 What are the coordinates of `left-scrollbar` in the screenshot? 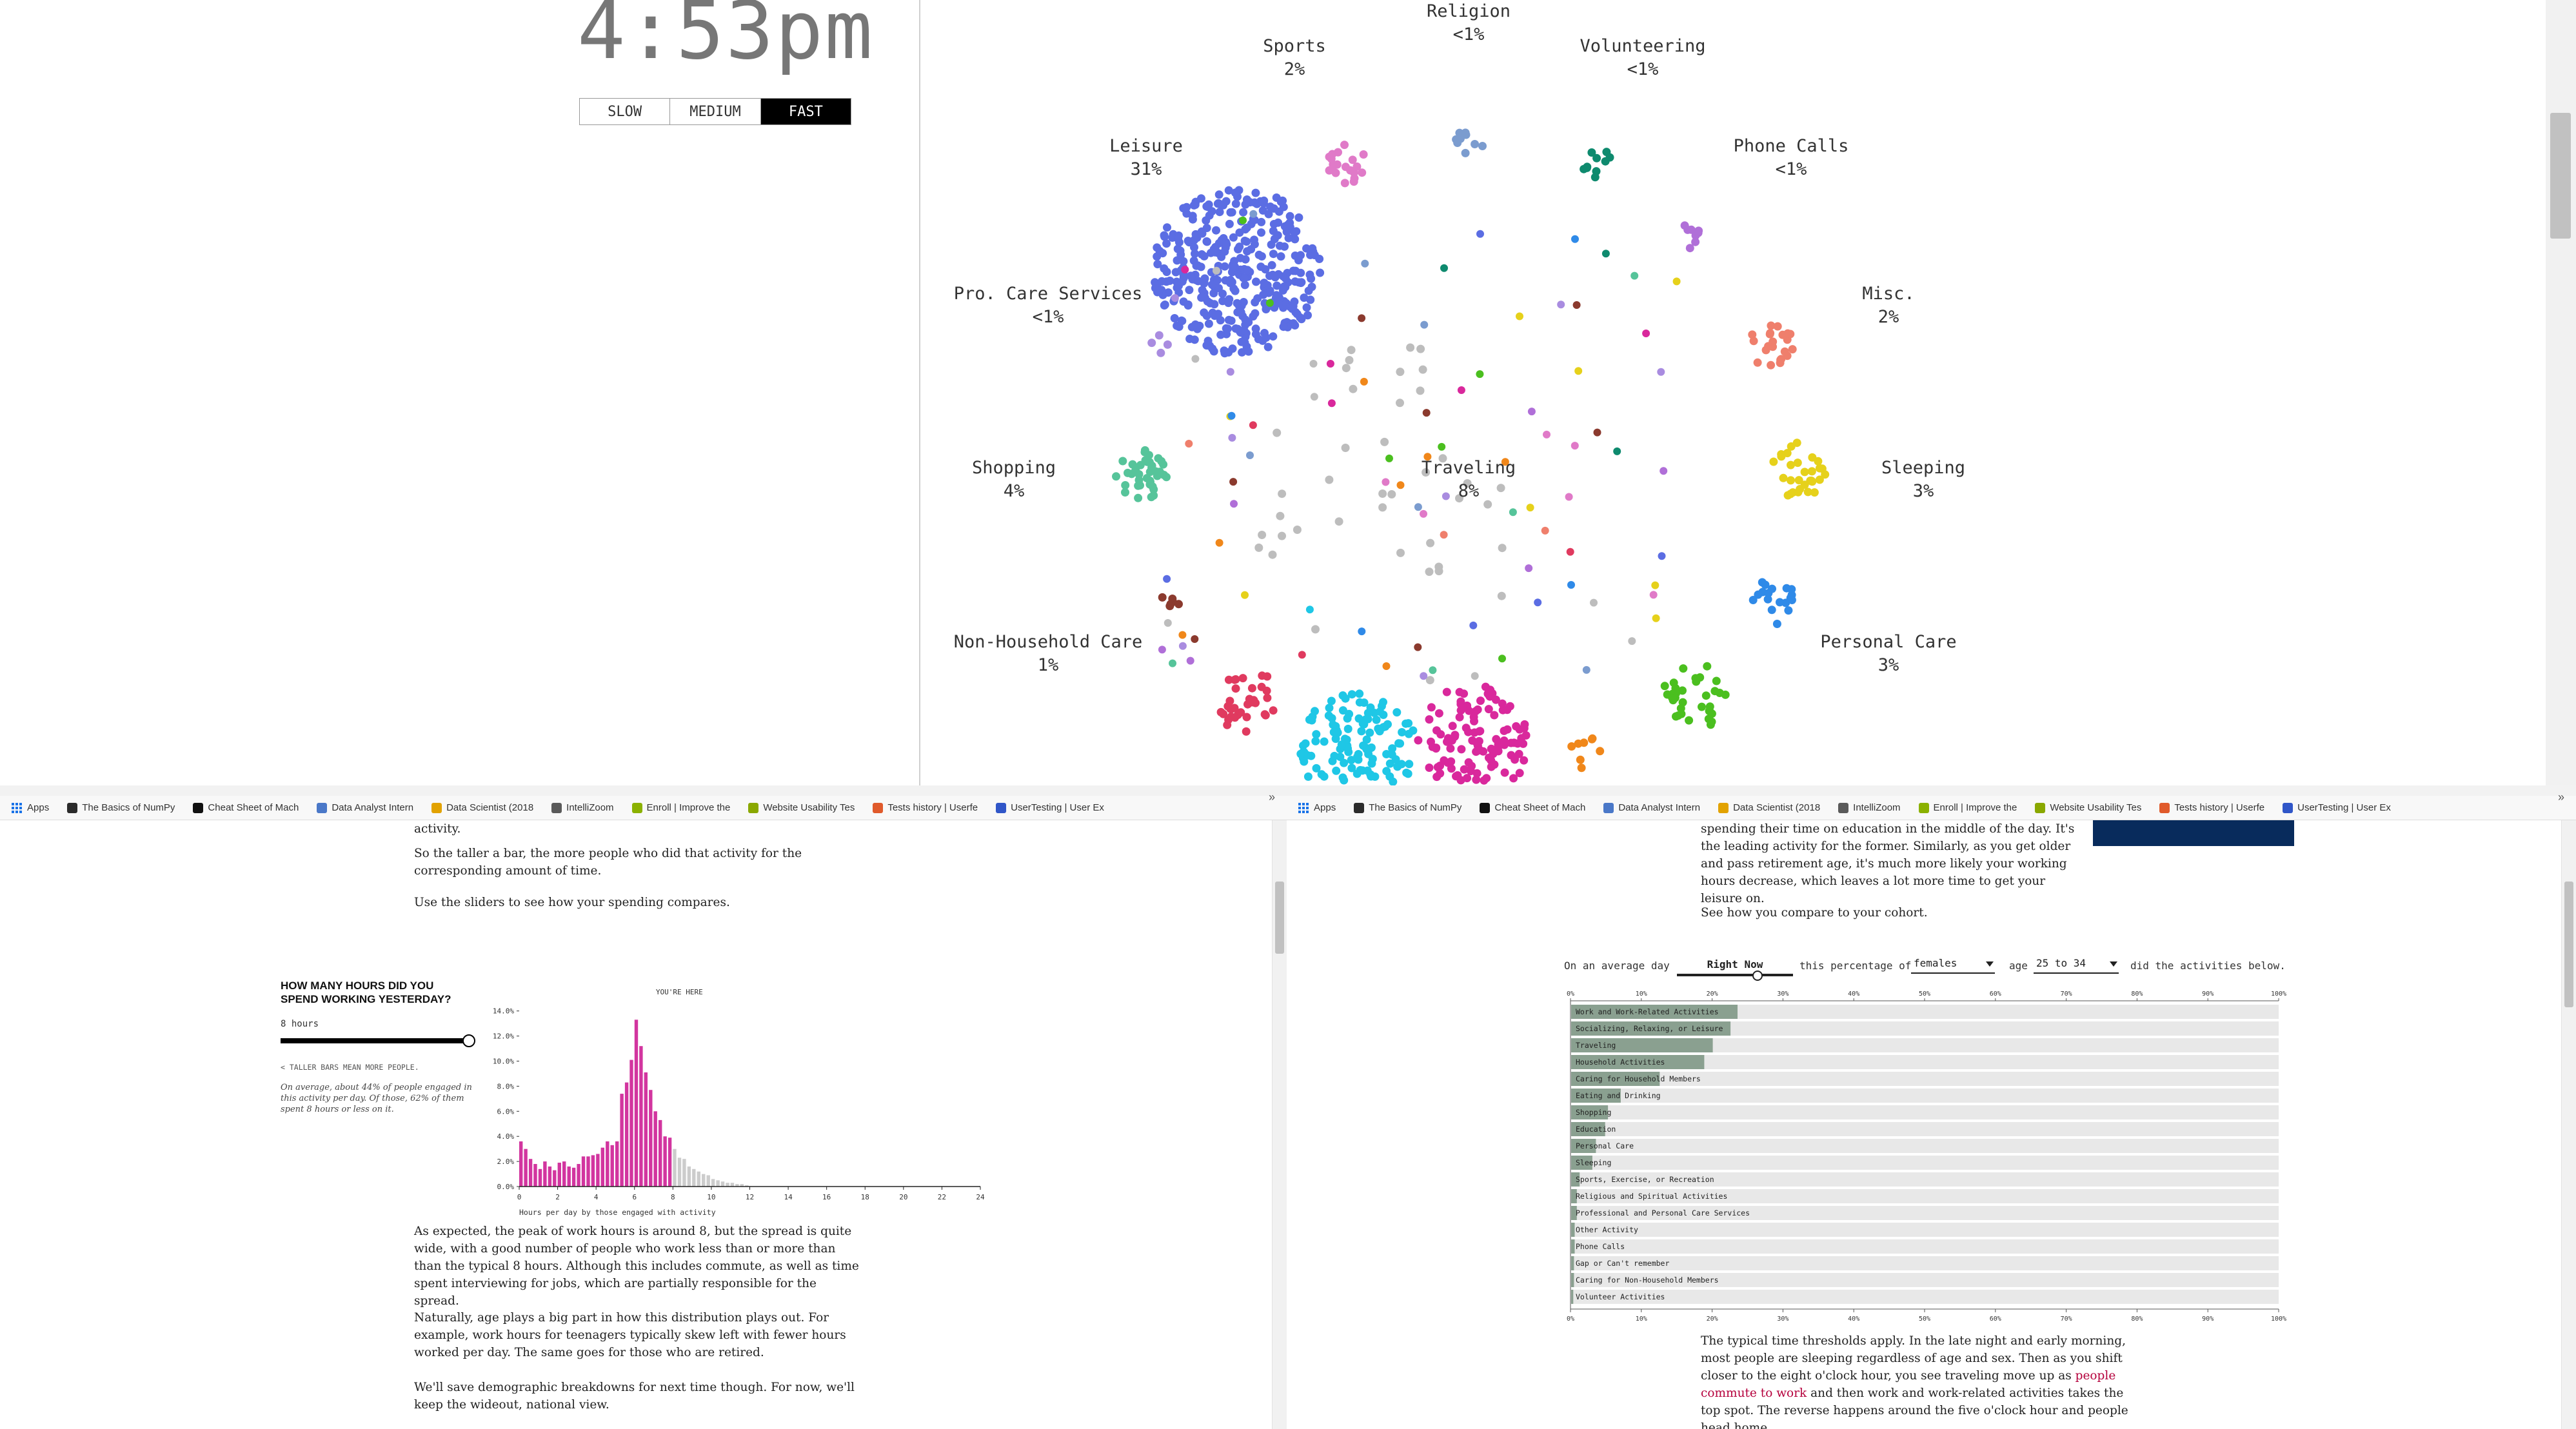 It's located at (1279, 1124).